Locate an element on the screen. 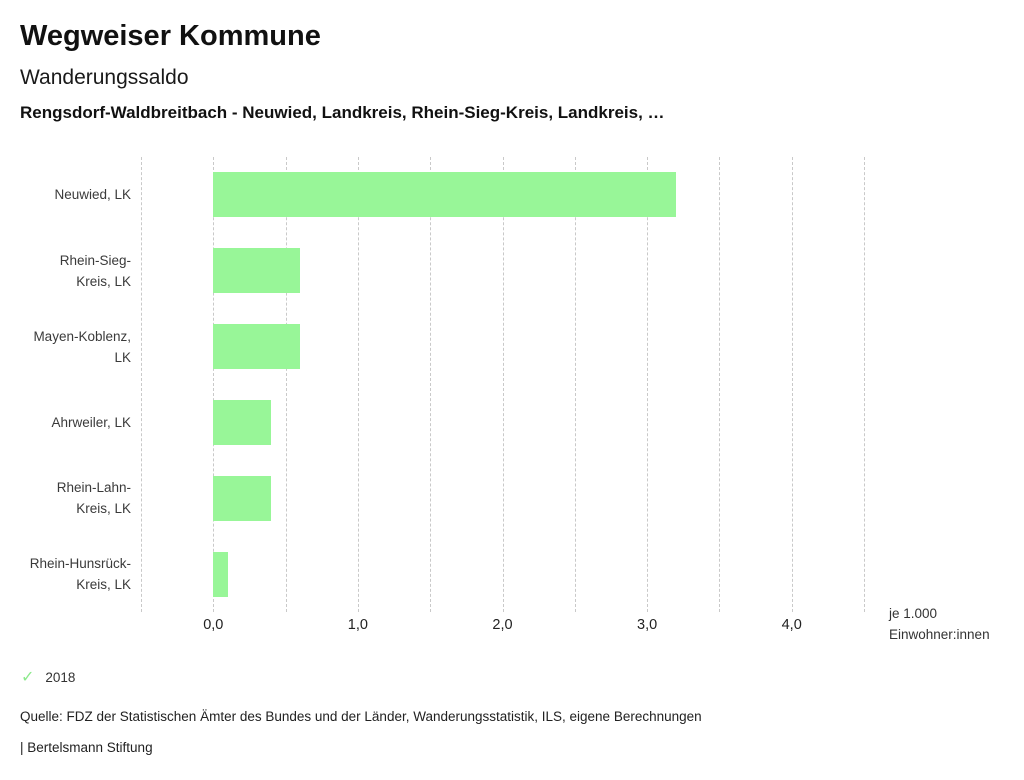  category-label: Neuwied, LK is located at coordinates (92, 195).